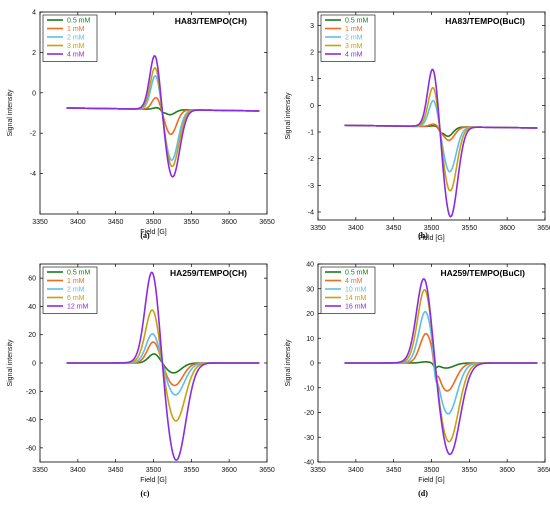 The image size is (550, 509). What do you see at coordinates (32, 279) in the screenshot?
I see `y-tick-label: 60` at bounding box center [32, 279].